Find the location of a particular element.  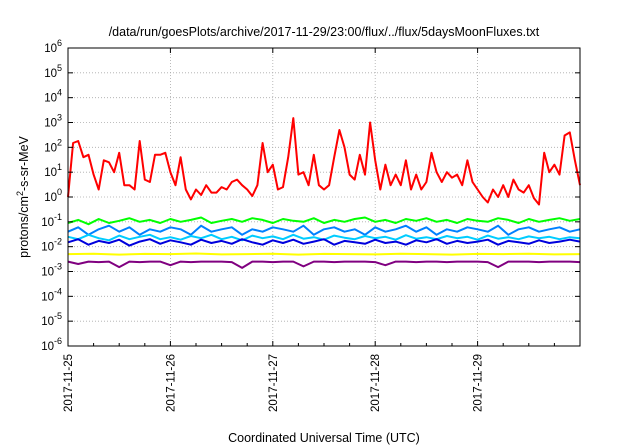

x-tick-label: 2017-11-27 is located at coordinates (274, 383).